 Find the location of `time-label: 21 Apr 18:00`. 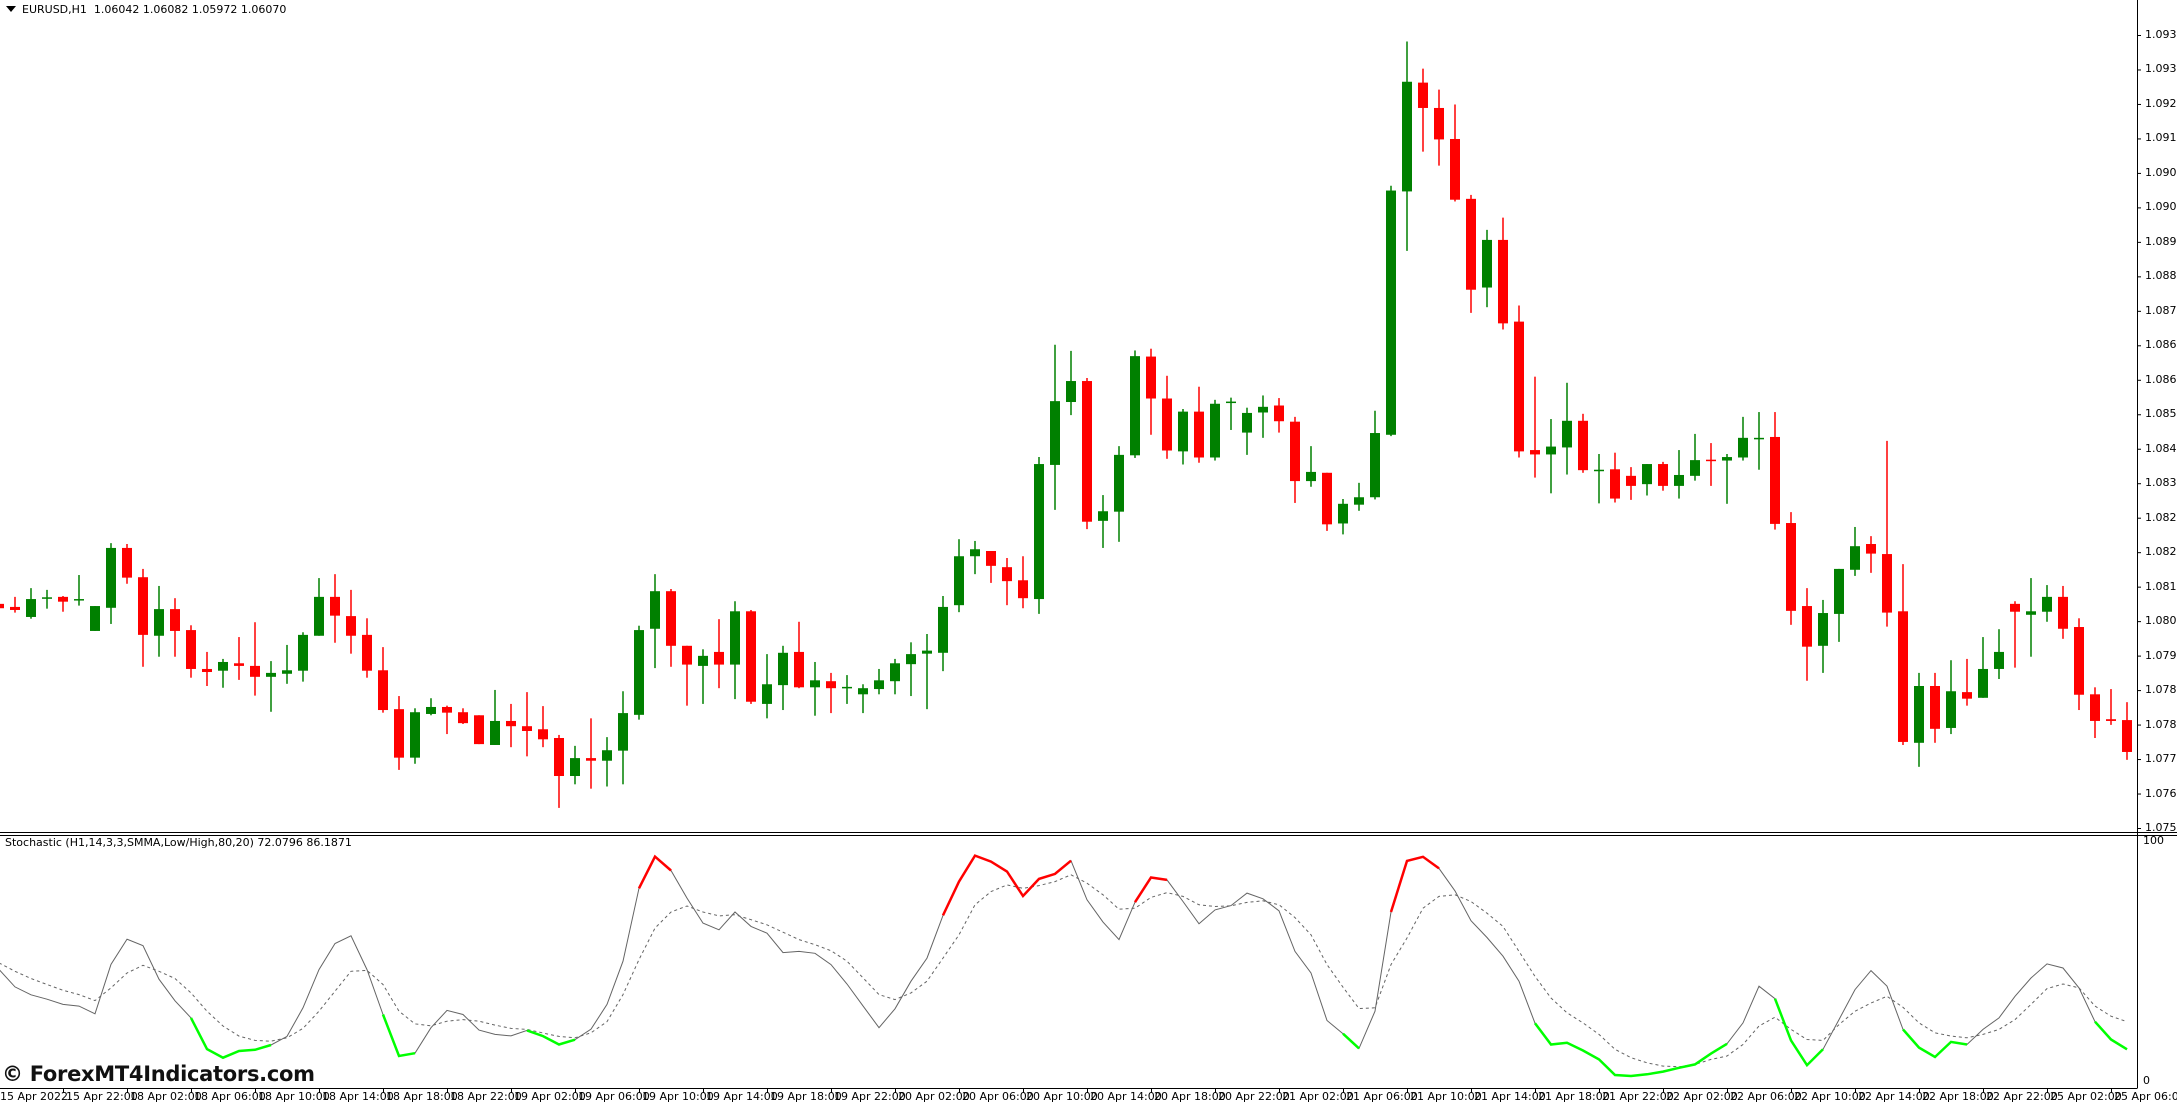

time-label: 21 Apr 18:00 is located at coordinates (1574, 1096).